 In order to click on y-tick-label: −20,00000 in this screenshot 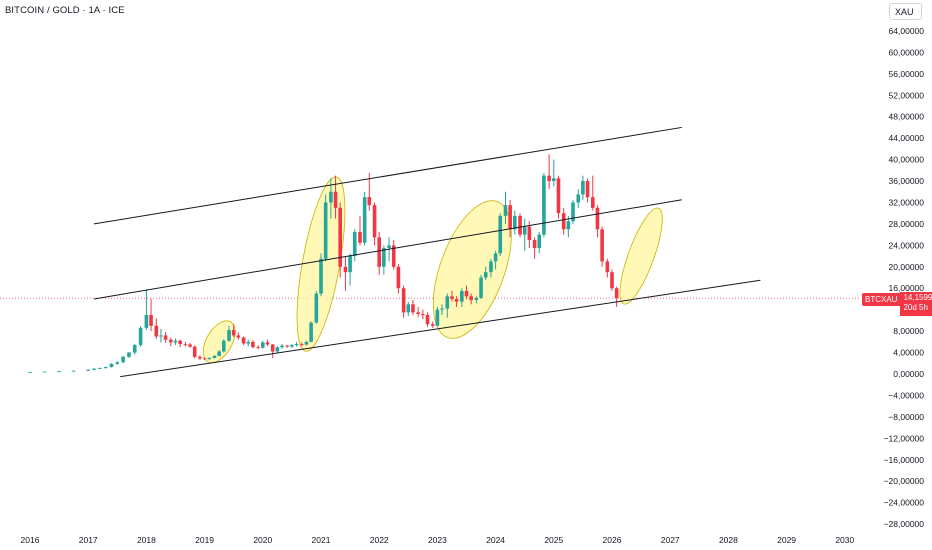, I will do `click(904, 481)`.